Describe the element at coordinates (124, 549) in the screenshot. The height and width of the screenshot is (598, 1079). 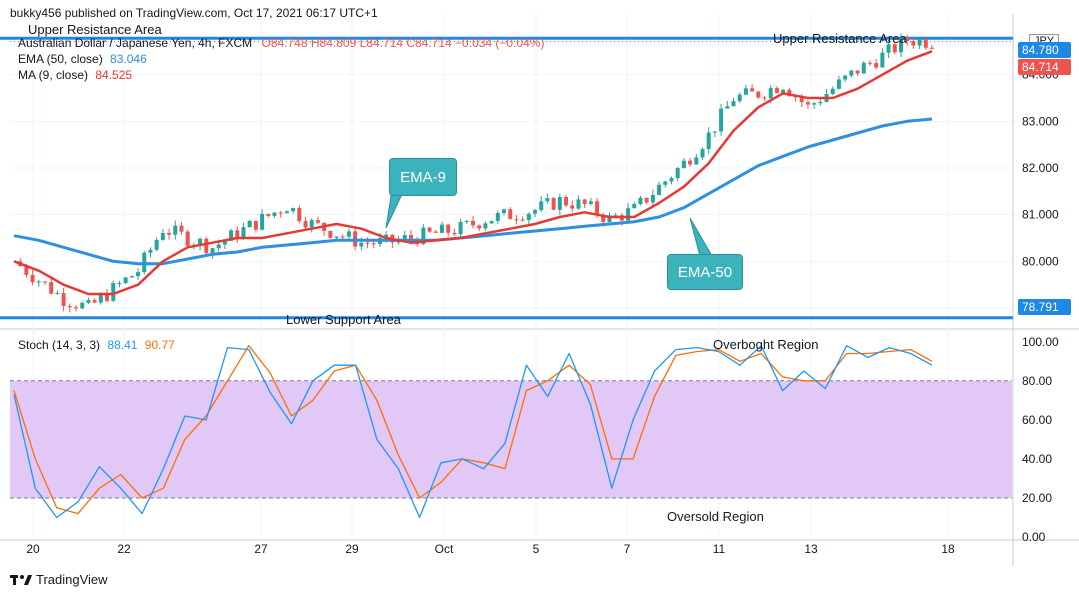
I see `x-tick-label: 22` at that location.